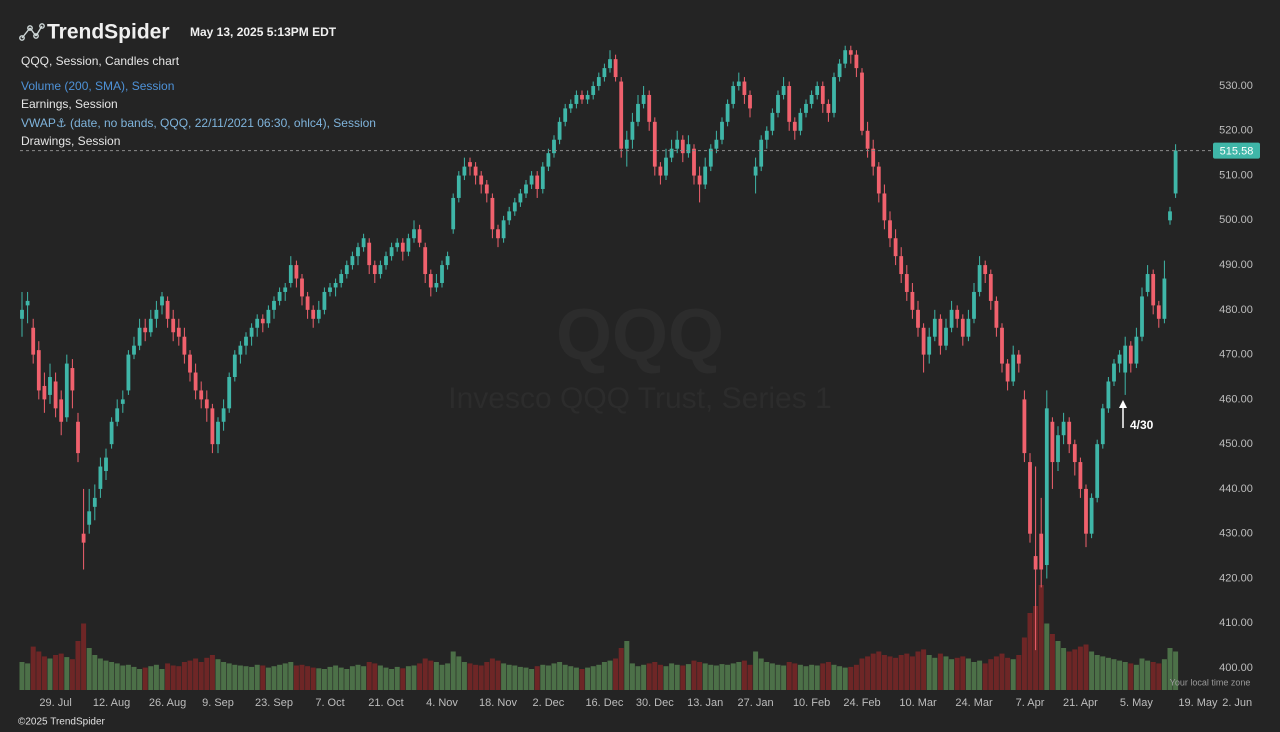 This screenshot has height=732, width=1280. What do you see at coordinates (1030, 703) in the screenshot?
I see `x-tick-label: 7. Apr` at bounding box center [1030, 703].